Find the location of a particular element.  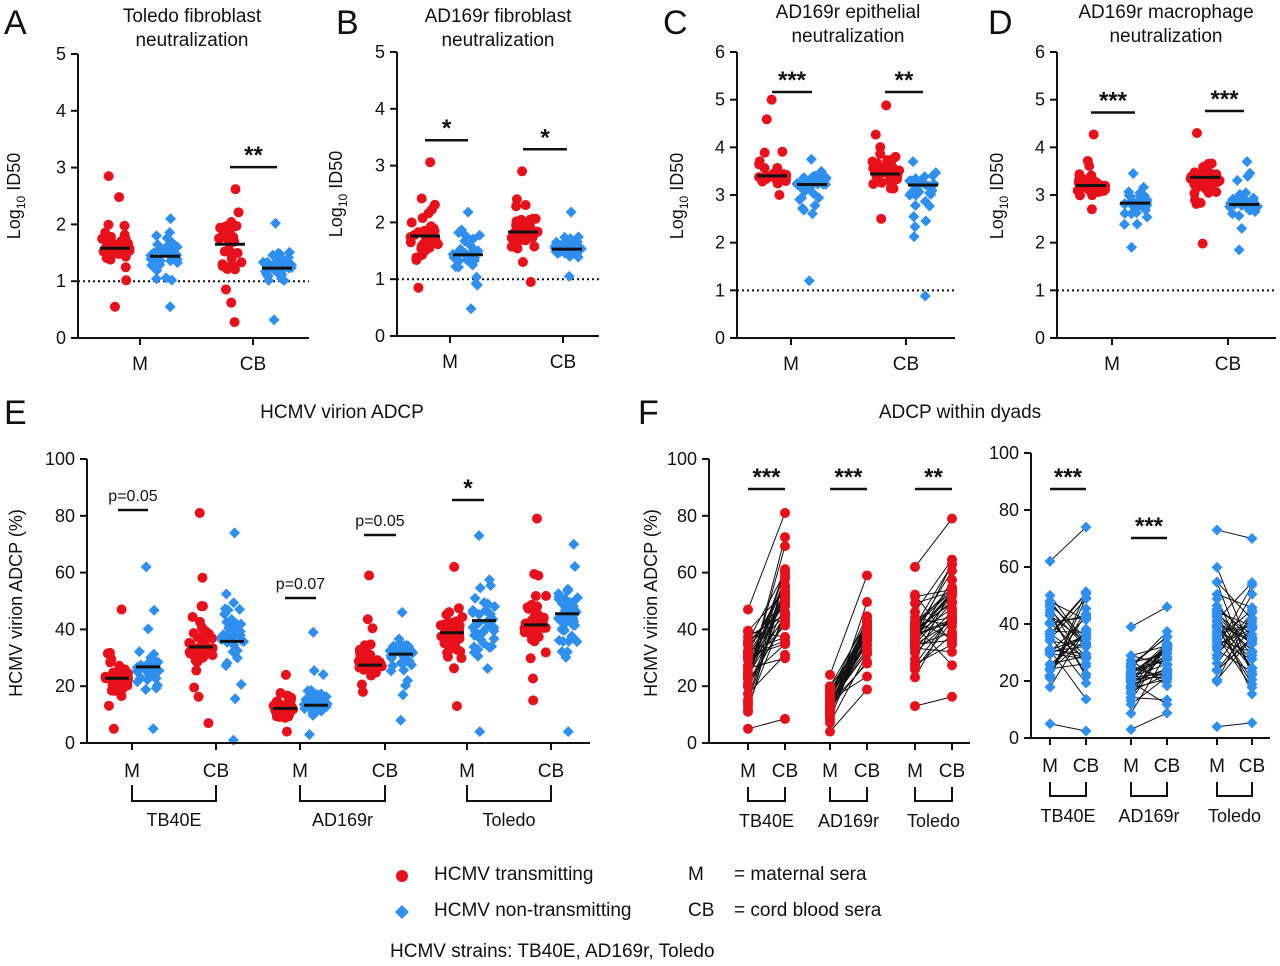

series-points is located at coordinates (886, 162).